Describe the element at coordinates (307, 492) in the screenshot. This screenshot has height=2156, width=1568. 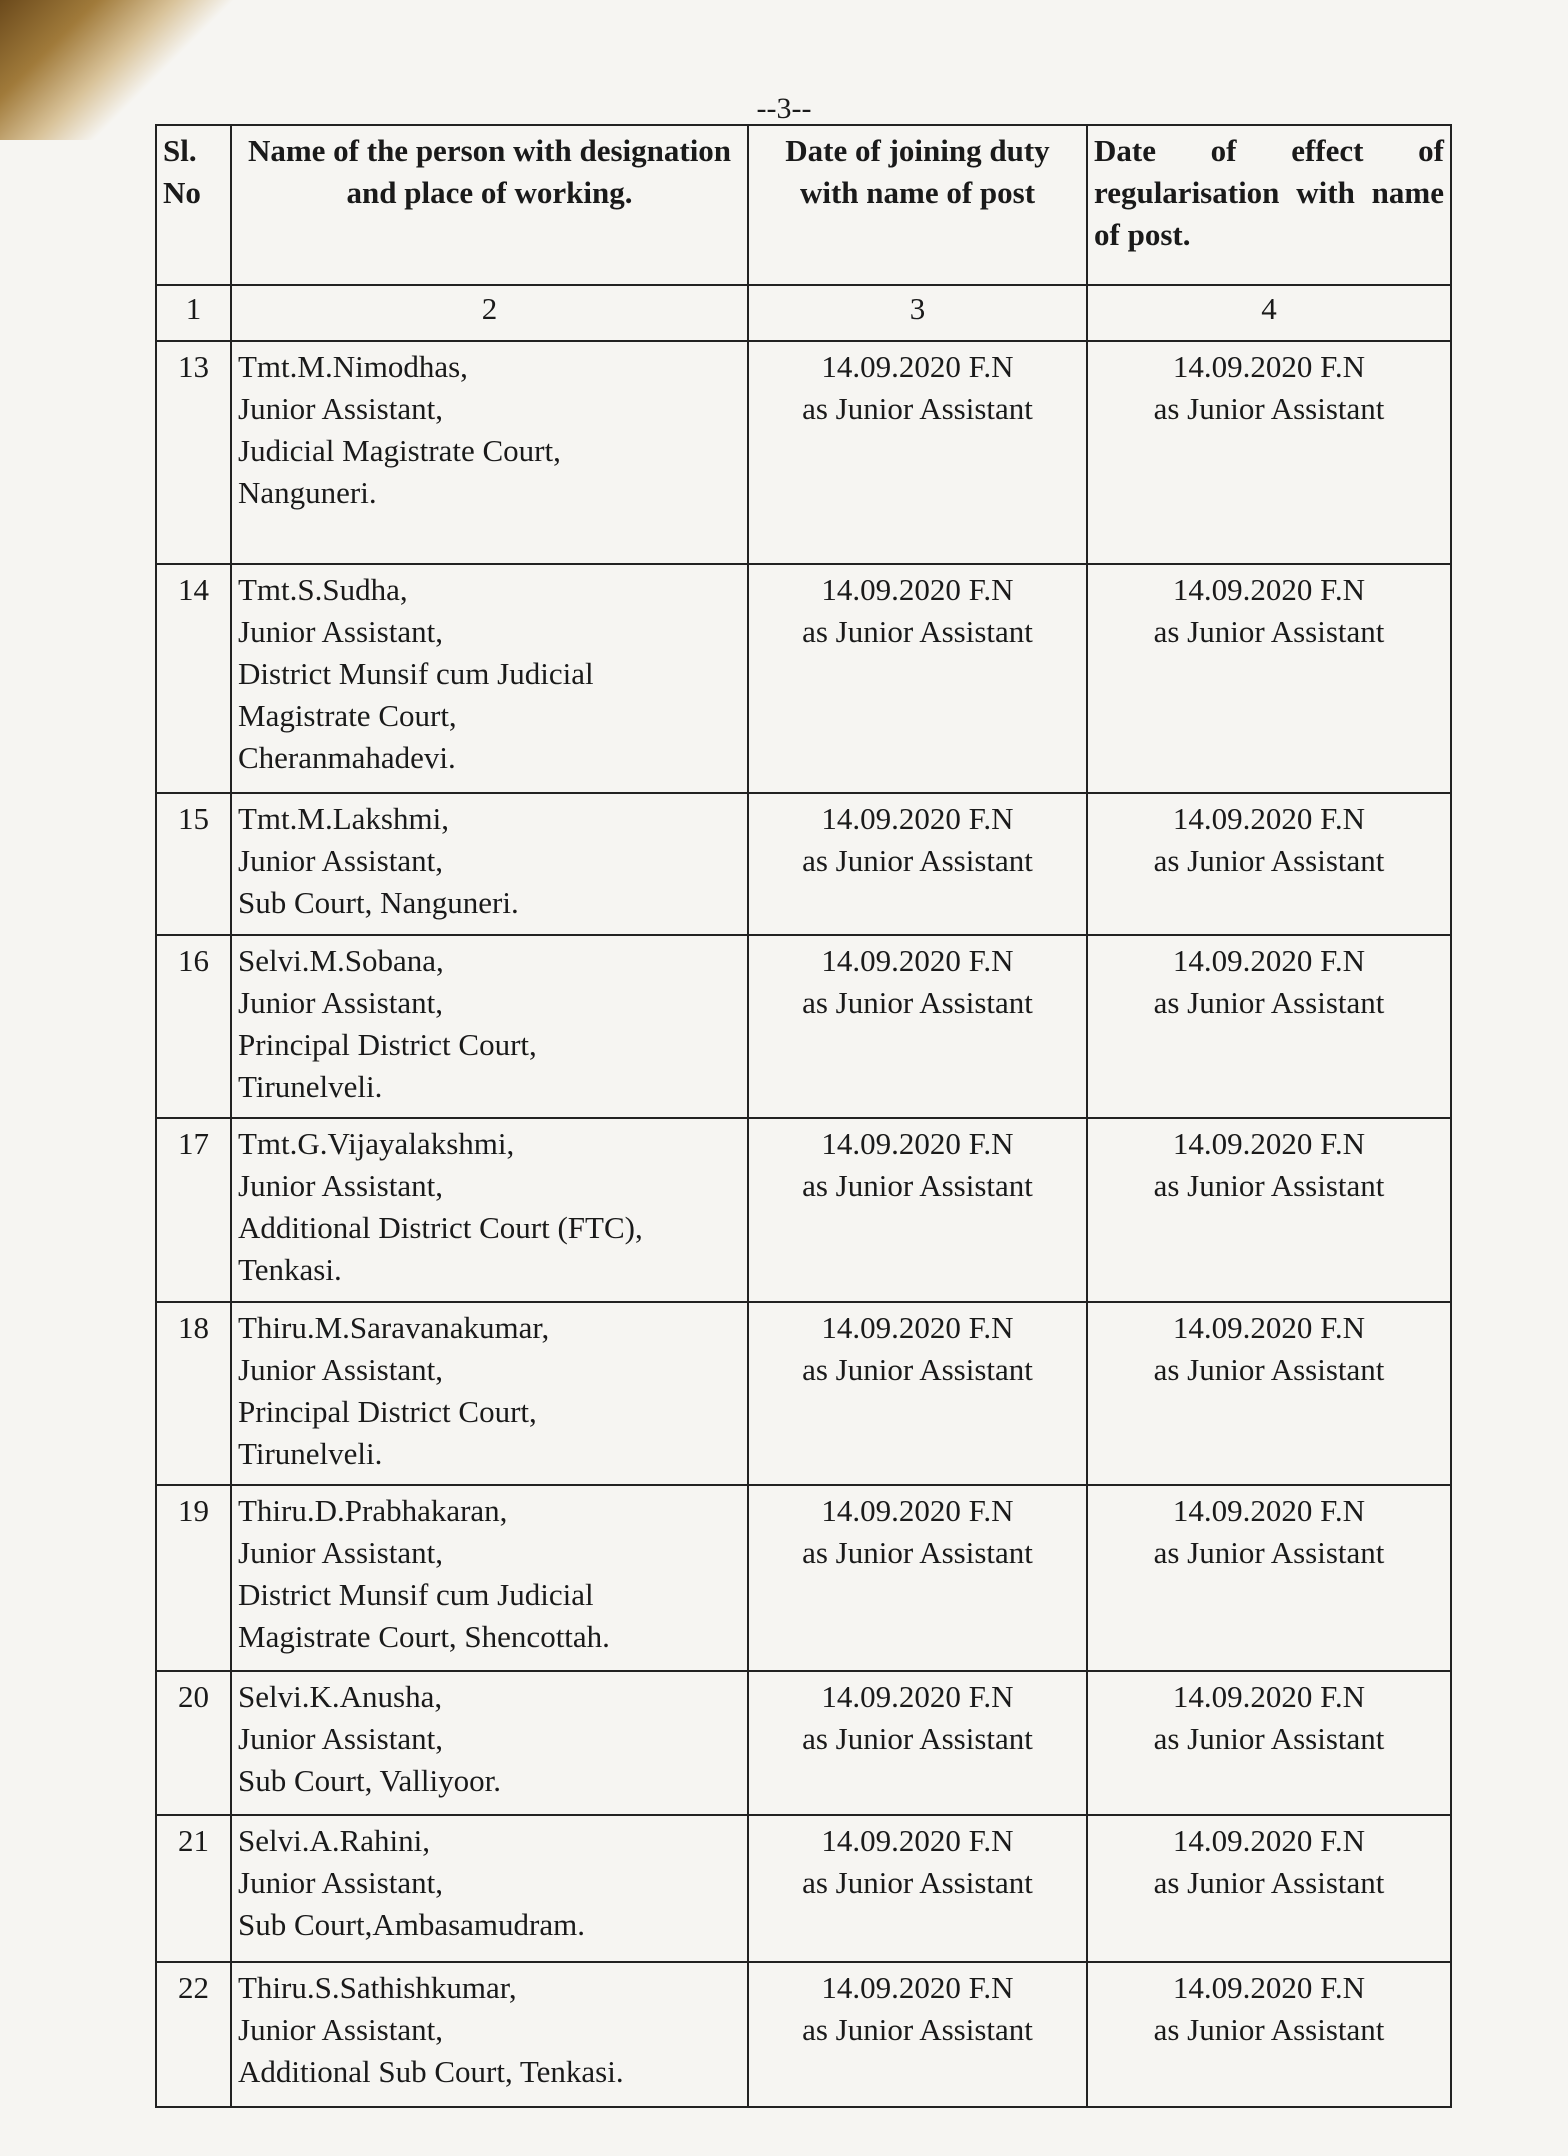
I see `cell-line: Nanguneri.` at that location.